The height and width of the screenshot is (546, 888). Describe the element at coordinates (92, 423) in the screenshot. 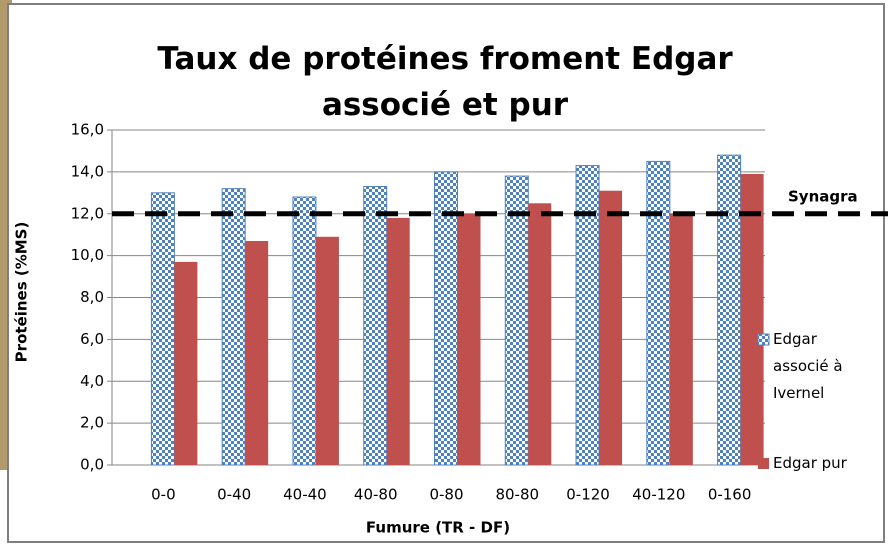

I see `y-tick-label: 2,0` at that location.